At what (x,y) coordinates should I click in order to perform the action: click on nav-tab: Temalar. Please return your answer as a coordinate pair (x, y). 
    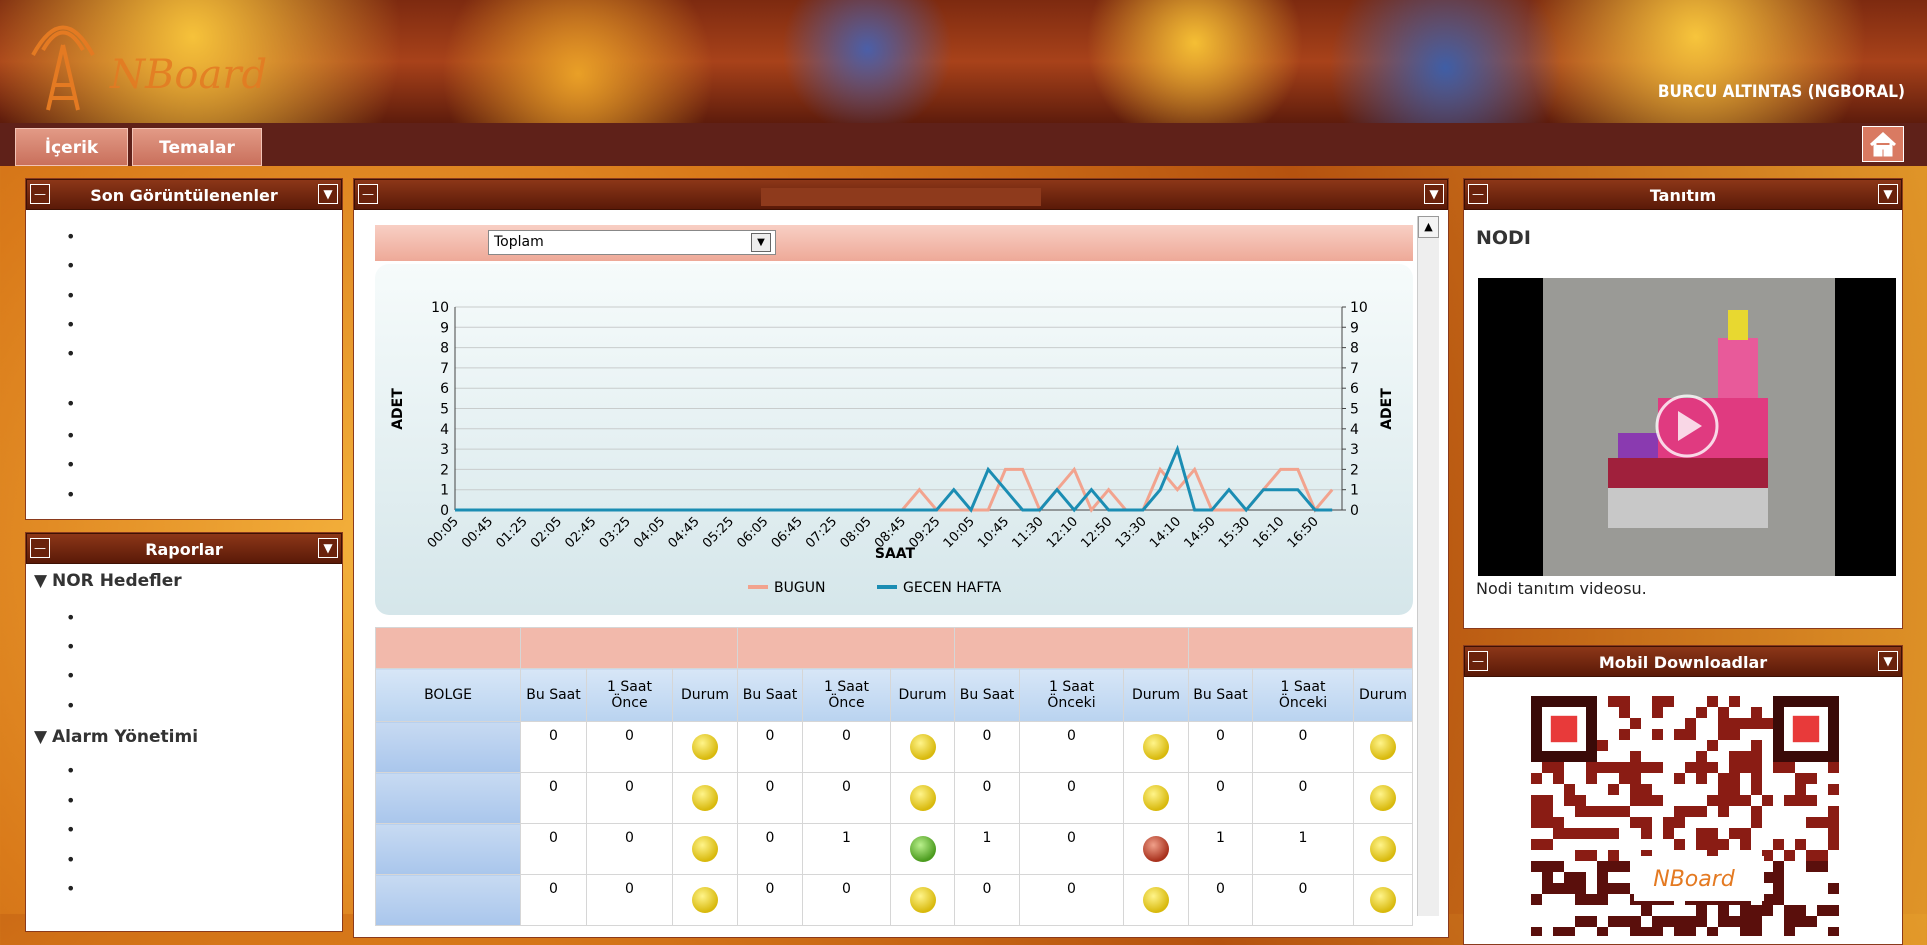
    Looking at the image, I should click on (197, 147).